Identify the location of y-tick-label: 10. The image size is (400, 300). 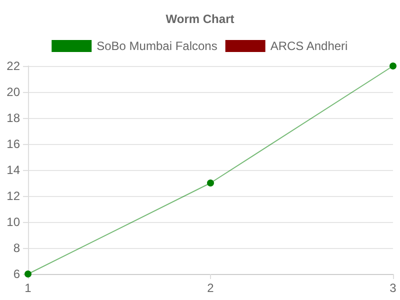
(13, 222).